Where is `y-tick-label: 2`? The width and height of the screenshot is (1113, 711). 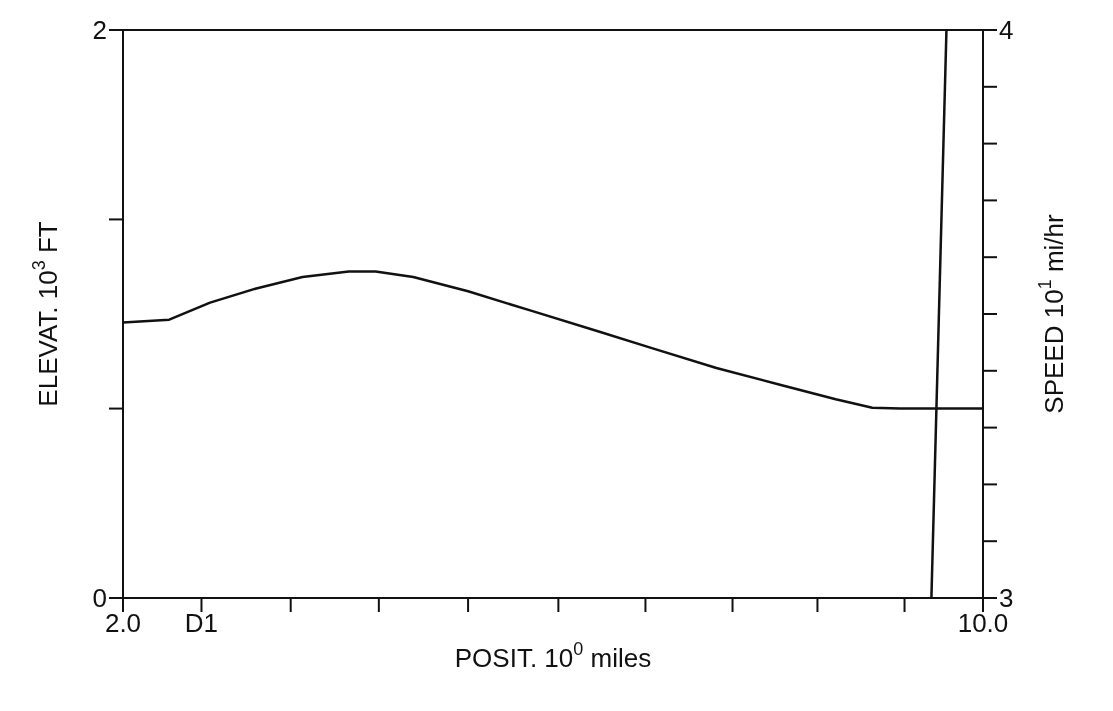
y-tick-label: 2 is located at coordinates (99, 30).